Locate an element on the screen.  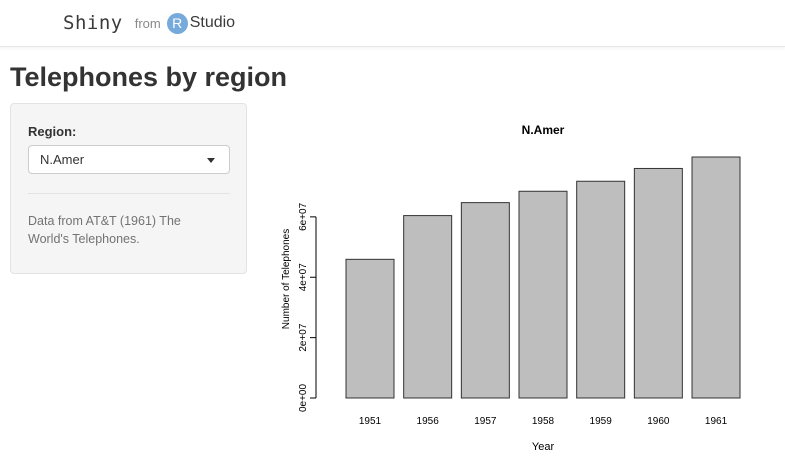
x-tick-label: 1959 is located at coordinates (601, 421).